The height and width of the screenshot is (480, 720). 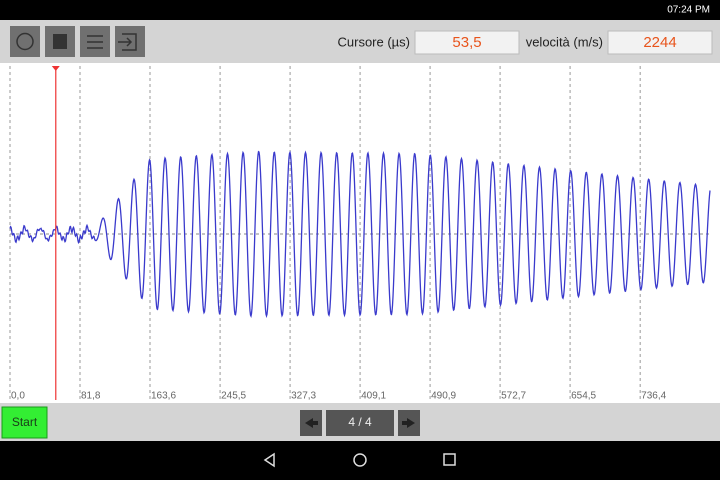 What do you see at coordinates (688, 10) in the screenshot?
I see `status-time: 07:24 PM` at bounding box center [688, 10].